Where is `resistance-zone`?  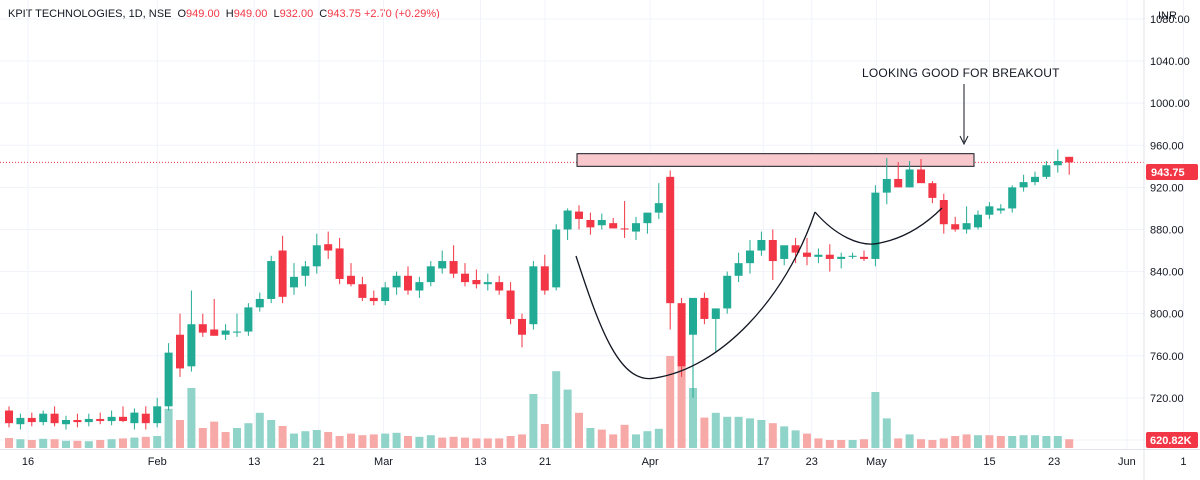
resistance-zone is located at coordinates (775, 160).